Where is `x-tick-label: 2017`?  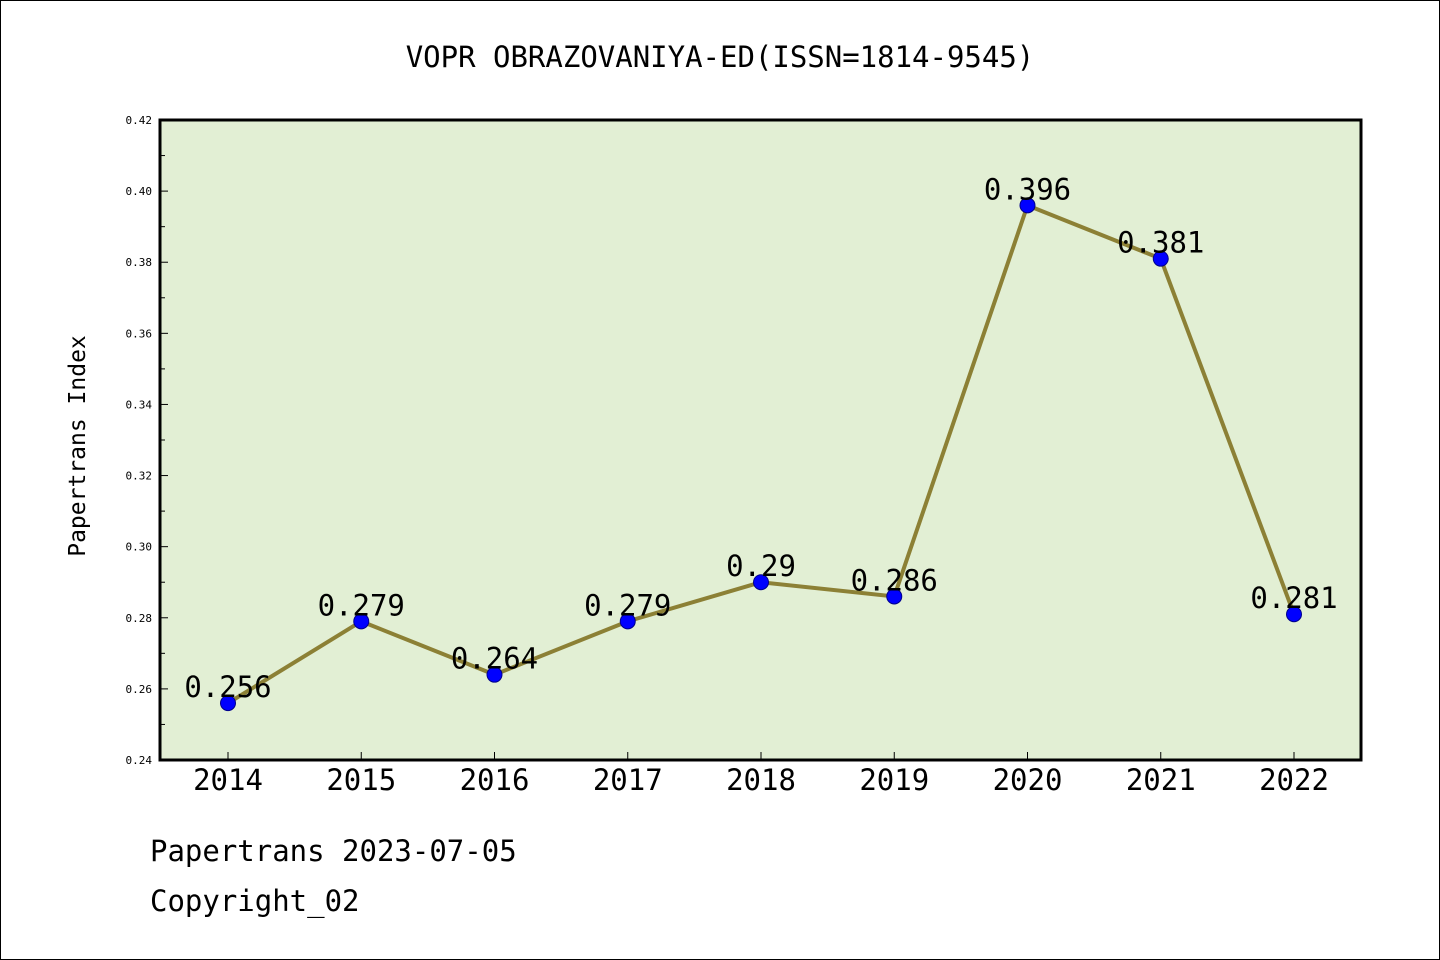
x-tick-label: 2017 is located at coordinates (628, 780).